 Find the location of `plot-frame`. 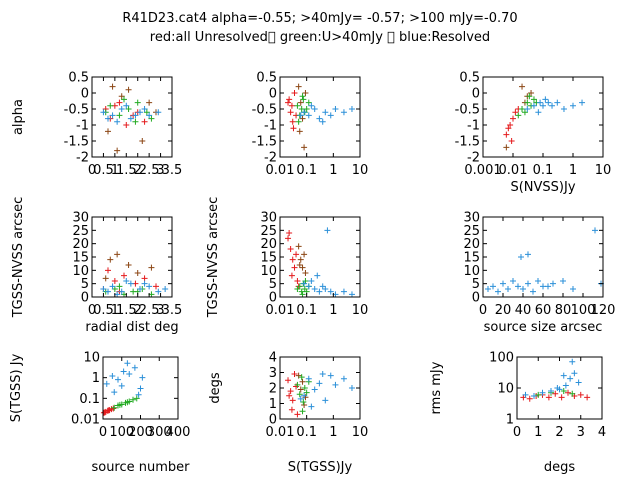

plot-frame is located at coordinates (320, 257).